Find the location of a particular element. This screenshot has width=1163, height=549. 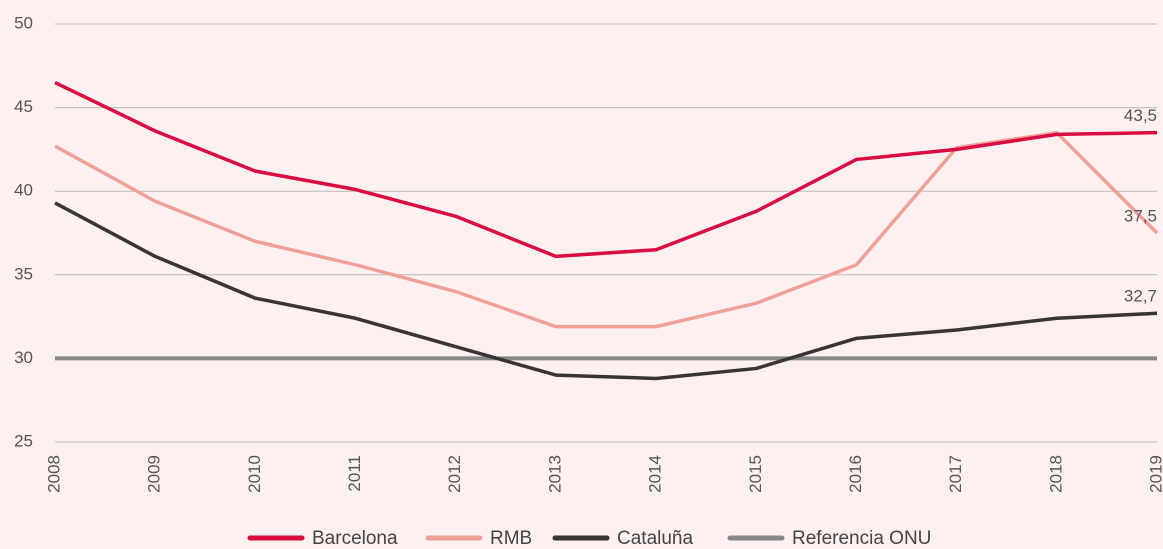

legend-label: Cataluña is located at coordinates (655, 538).